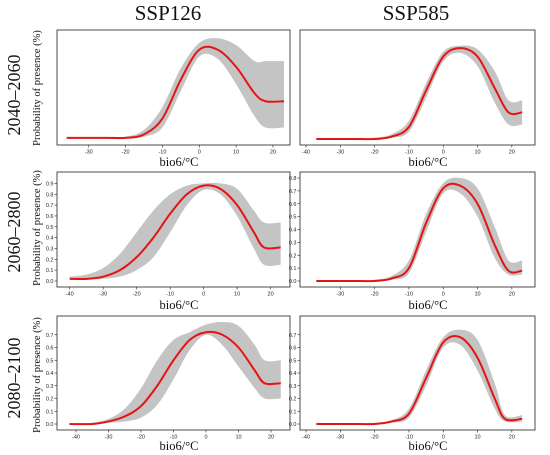 The height and width of the screenshot is (455, 550). What do you see at coordinates (178, 446) in the screenshot?
I see `x-axis-label-r3c1: bio6/°C` at bounding box center [178, 446].